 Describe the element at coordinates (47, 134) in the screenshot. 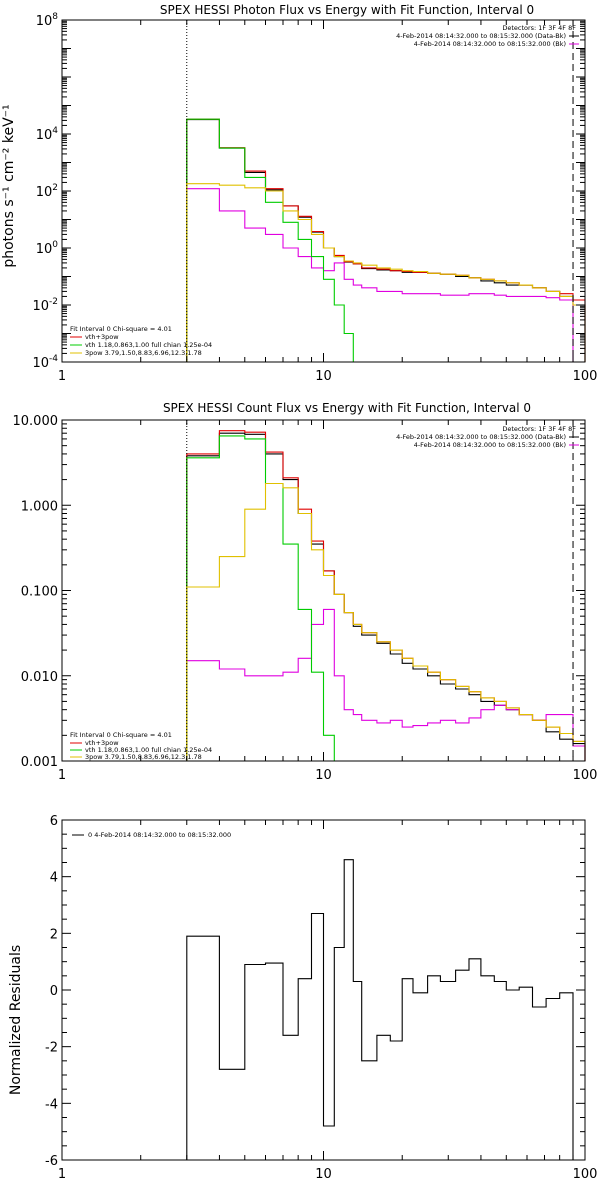

I see `y-tick-label: 10⁴` at that location.